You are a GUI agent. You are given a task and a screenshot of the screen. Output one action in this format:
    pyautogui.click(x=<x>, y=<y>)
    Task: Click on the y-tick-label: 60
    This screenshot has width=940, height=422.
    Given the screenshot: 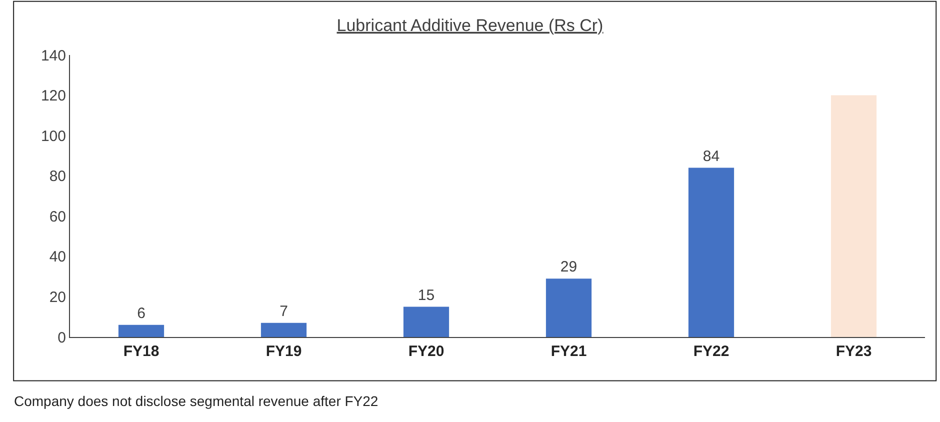 What is the action you would take?
    pyautogui.click(x=57, y=217)
    